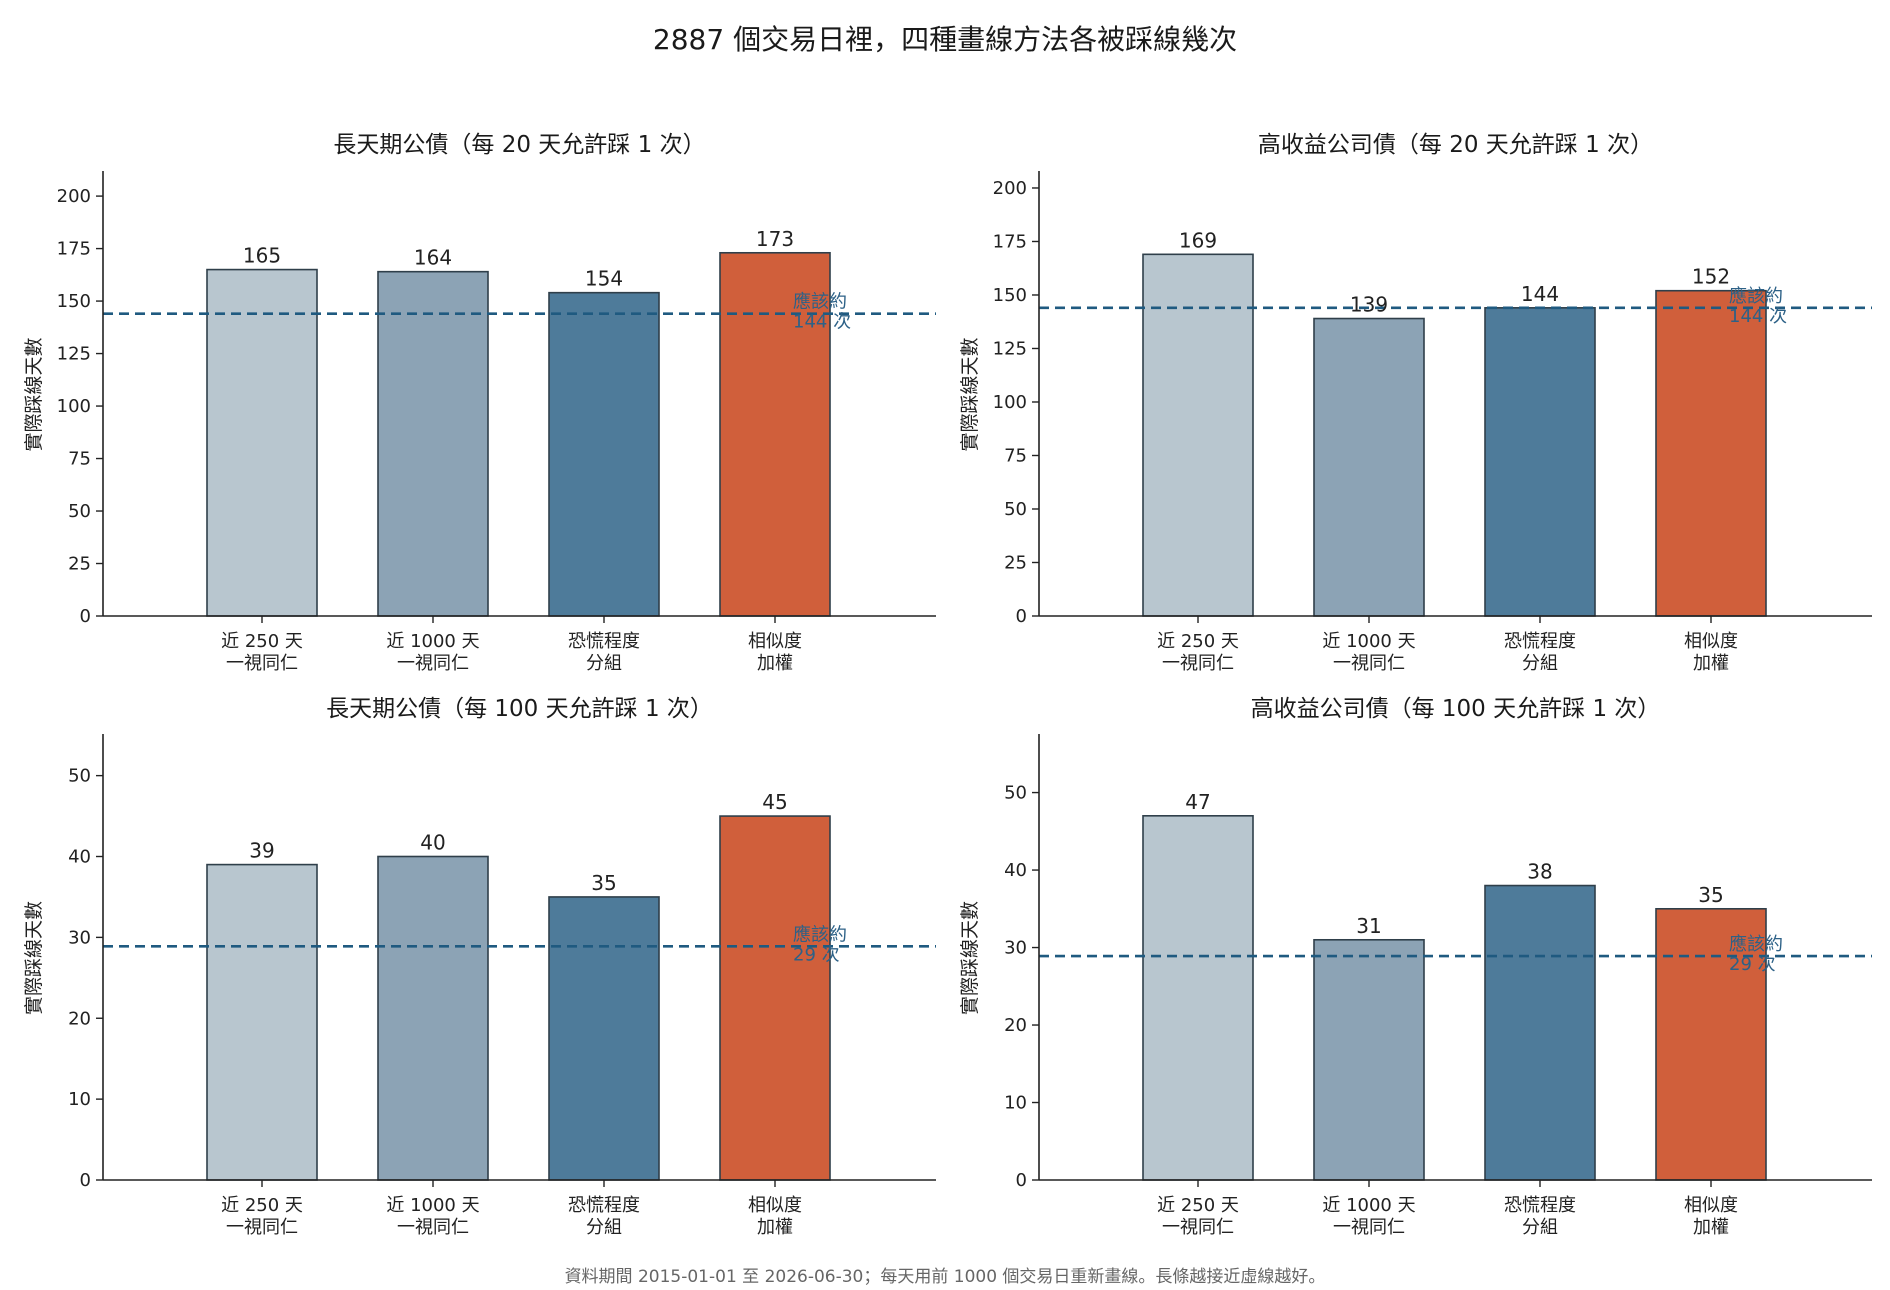  Describe the element at coordinates (1455, 145) in the screenshot. I see `panel-title: 高收益公司債（每 20 天允許踩 1 次）` at that location.